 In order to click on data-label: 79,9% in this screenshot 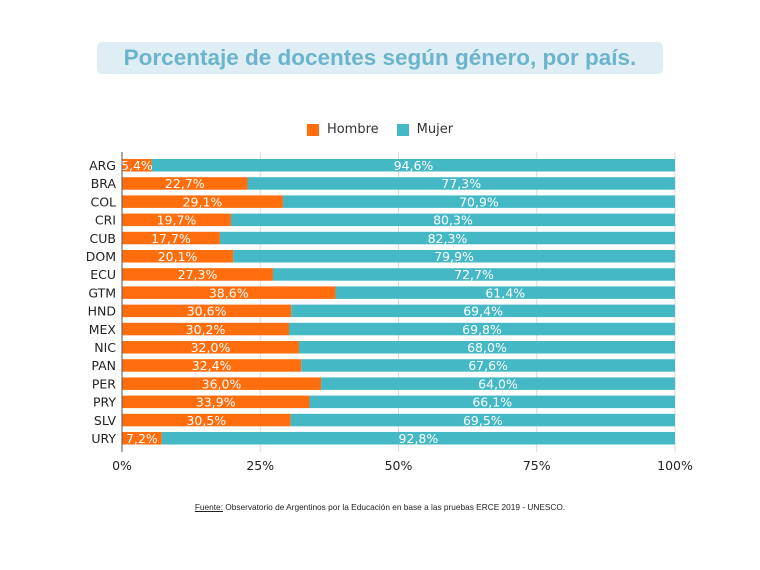, I will do `click(454, 256)`.